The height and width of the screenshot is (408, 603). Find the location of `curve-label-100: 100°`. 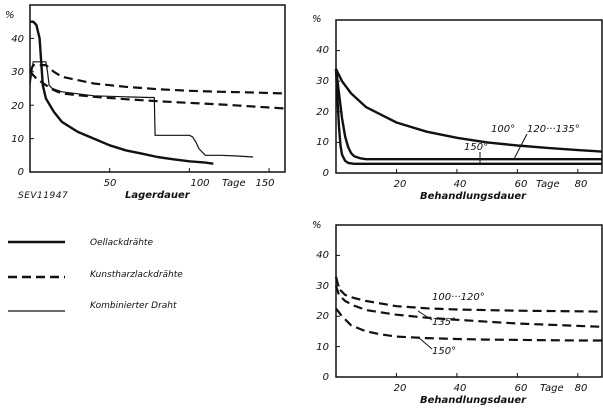

curve-label-100: 100° is located at coordinates (503, 129).